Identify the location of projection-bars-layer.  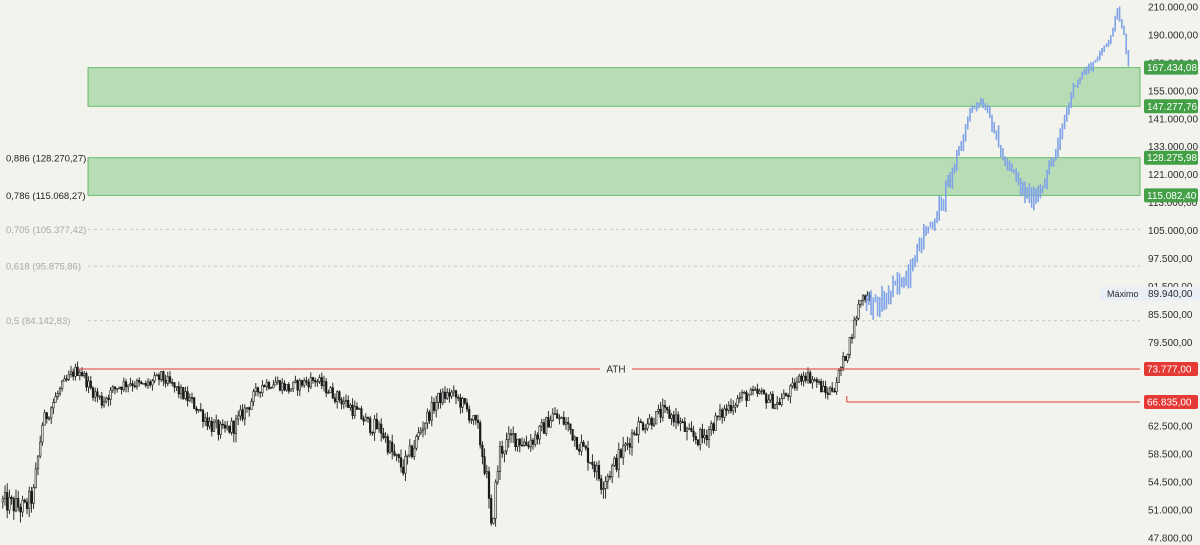
(997, 163).